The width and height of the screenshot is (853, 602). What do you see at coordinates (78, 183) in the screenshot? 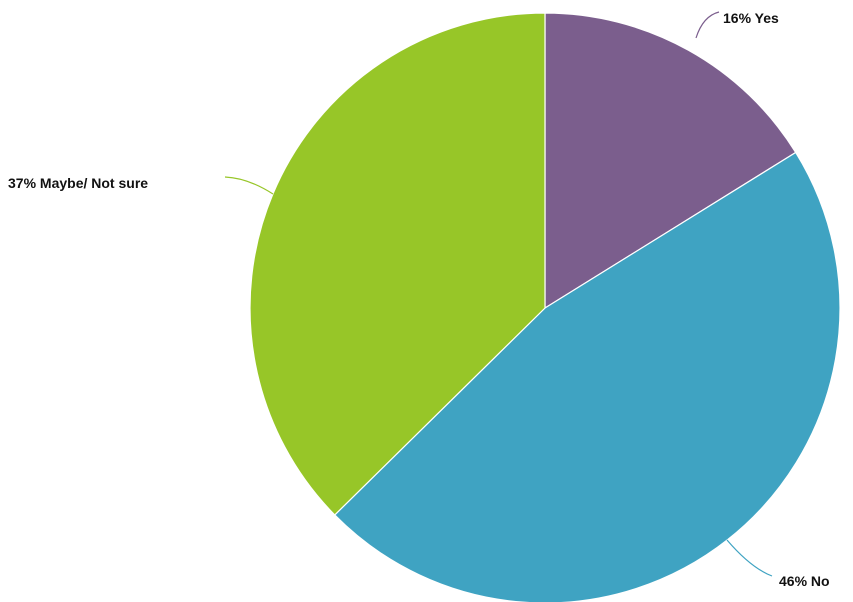
I see `slice-label-maybe-not-sure: 37% Maybe/ Not sure` at bounding box center [78, 183].